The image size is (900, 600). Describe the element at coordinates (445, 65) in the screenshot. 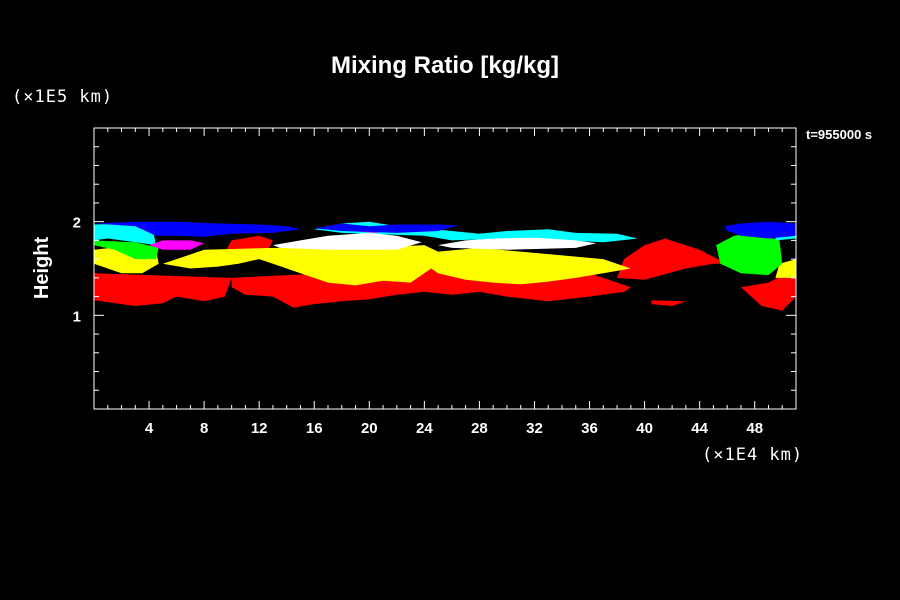

I see `chart-title: Mixing Ratio [kg/kg]` at that location.